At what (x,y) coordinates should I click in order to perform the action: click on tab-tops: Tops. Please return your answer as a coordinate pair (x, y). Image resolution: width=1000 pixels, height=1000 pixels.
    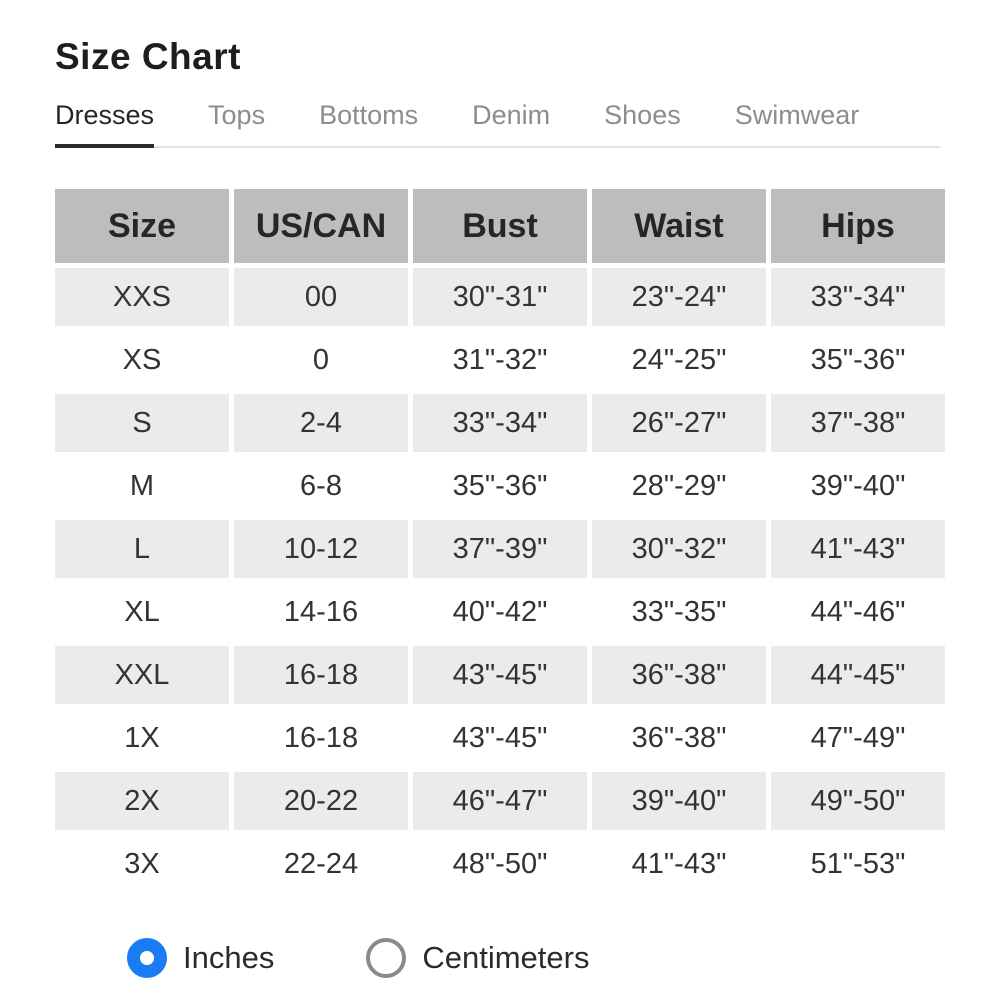
    Looking at the image, I should click on (237, 115).